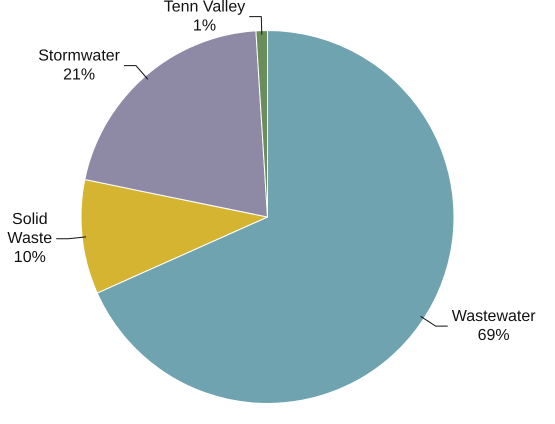 This screenshot has height=424, width=555. What do you see at coordinates (204, 26) in the screenshot?
I see `data-label: 1%` at bounding box center [204, 26].